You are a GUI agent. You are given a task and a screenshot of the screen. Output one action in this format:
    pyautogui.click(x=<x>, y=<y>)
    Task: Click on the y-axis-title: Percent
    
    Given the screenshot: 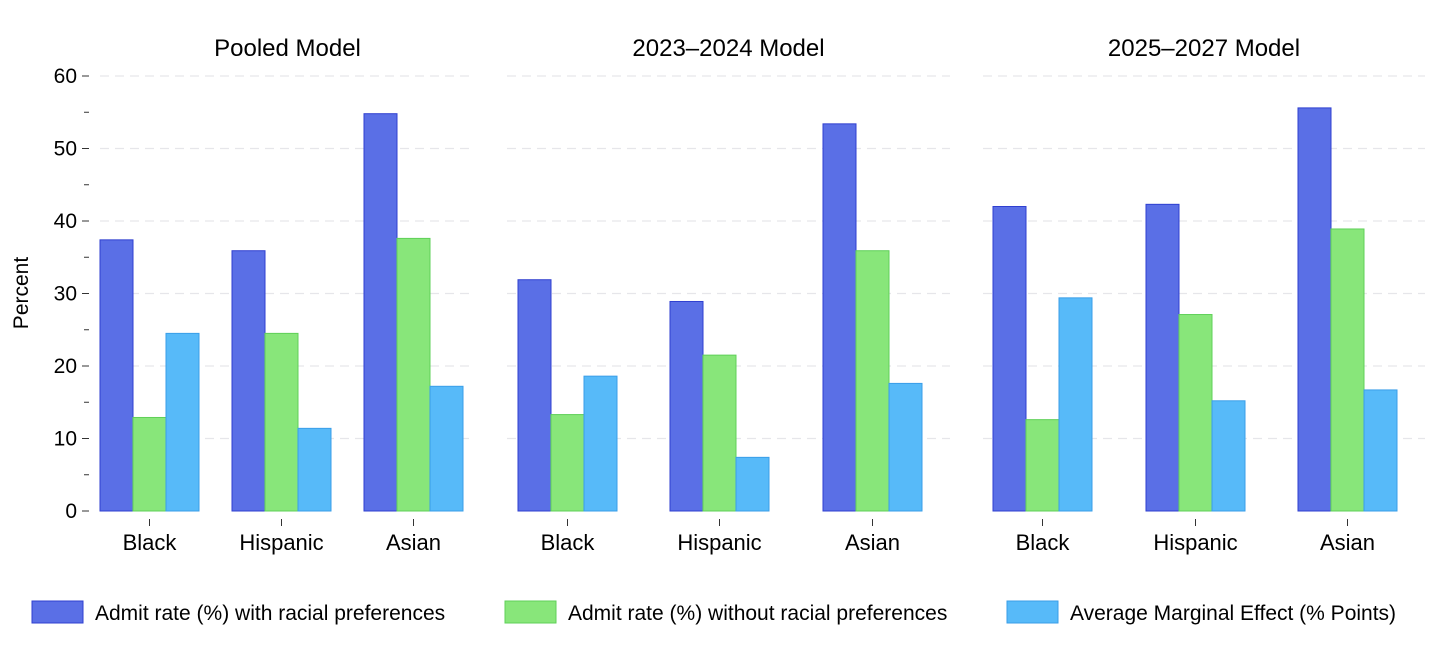 What is the action you would take?
    pyautogui.click(x=21, y=293)
    